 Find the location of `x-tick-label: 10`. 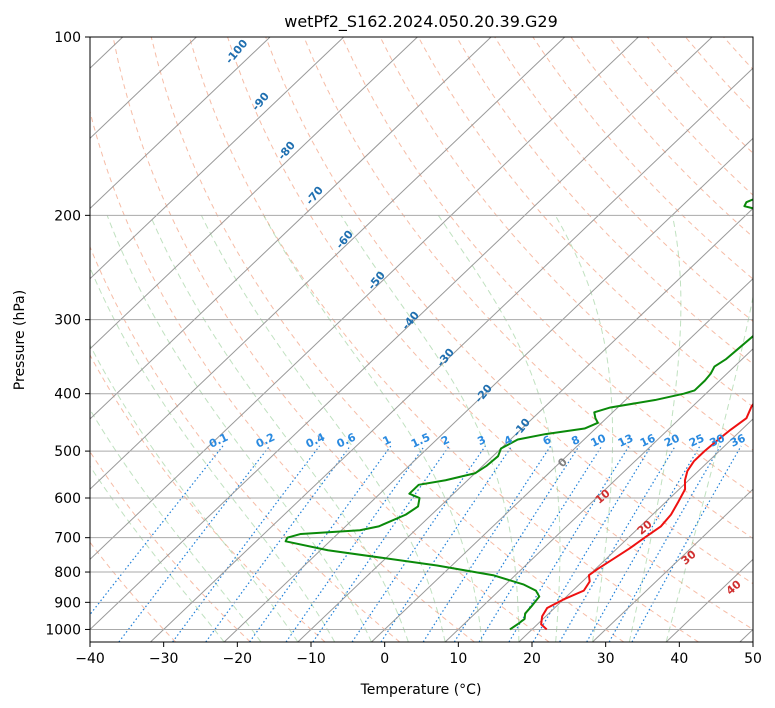

x-tick-label: 10 is located at coordinates (458, 659).